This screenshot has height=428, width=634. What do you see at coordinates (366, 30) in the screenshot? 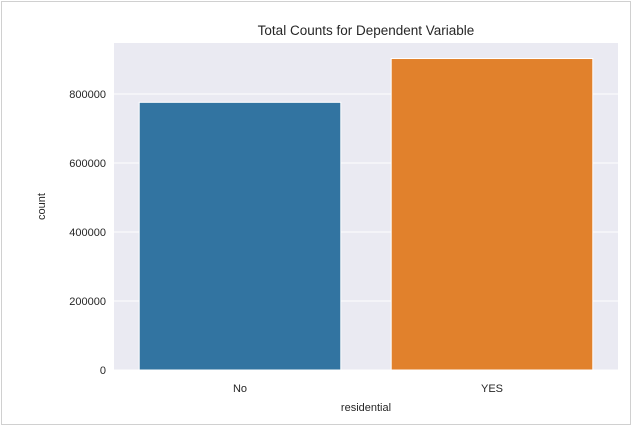
I see `chart-title: Total Counts for Dependent Variable` at bounding box center [366, 30].